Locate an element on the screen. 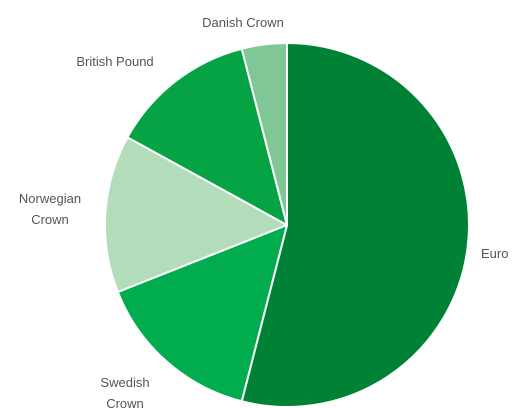  pie-label-swedish-crown: Swedish Crown is located at coordinates (124, 391).